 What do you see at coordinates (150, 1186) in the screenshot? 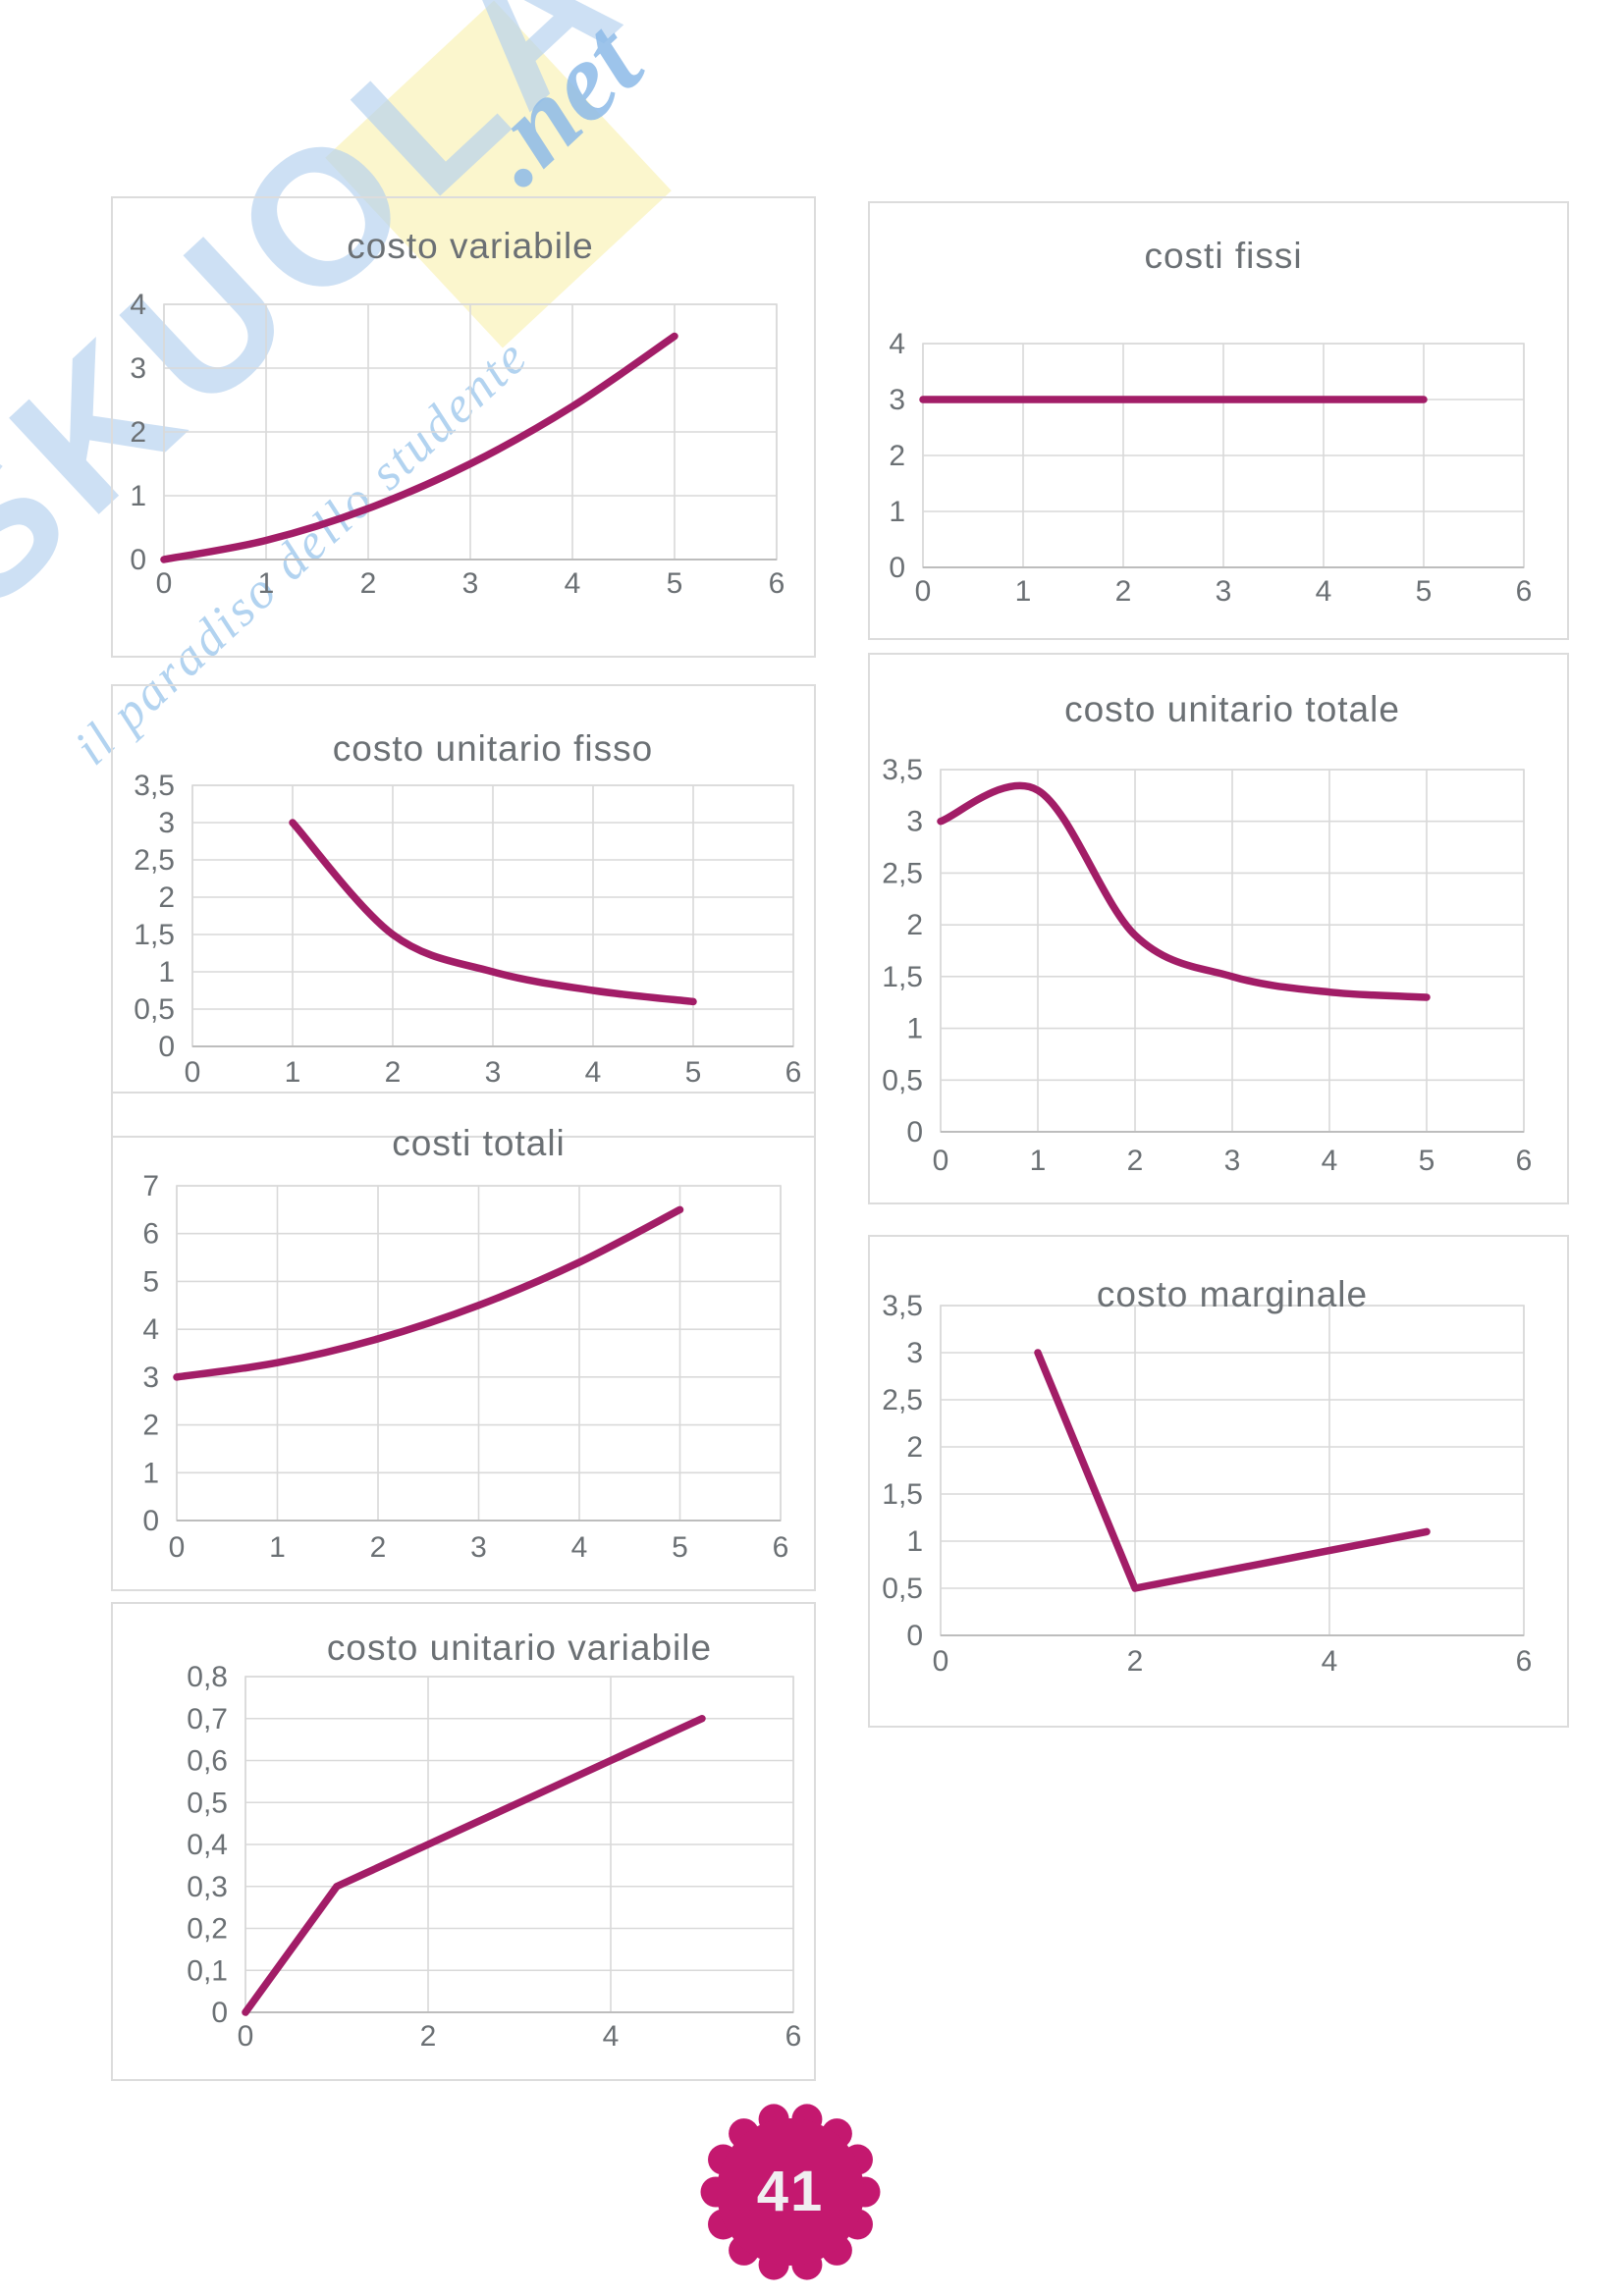
I see `y-tick-label: 7` at bounding box center [150, 1186].